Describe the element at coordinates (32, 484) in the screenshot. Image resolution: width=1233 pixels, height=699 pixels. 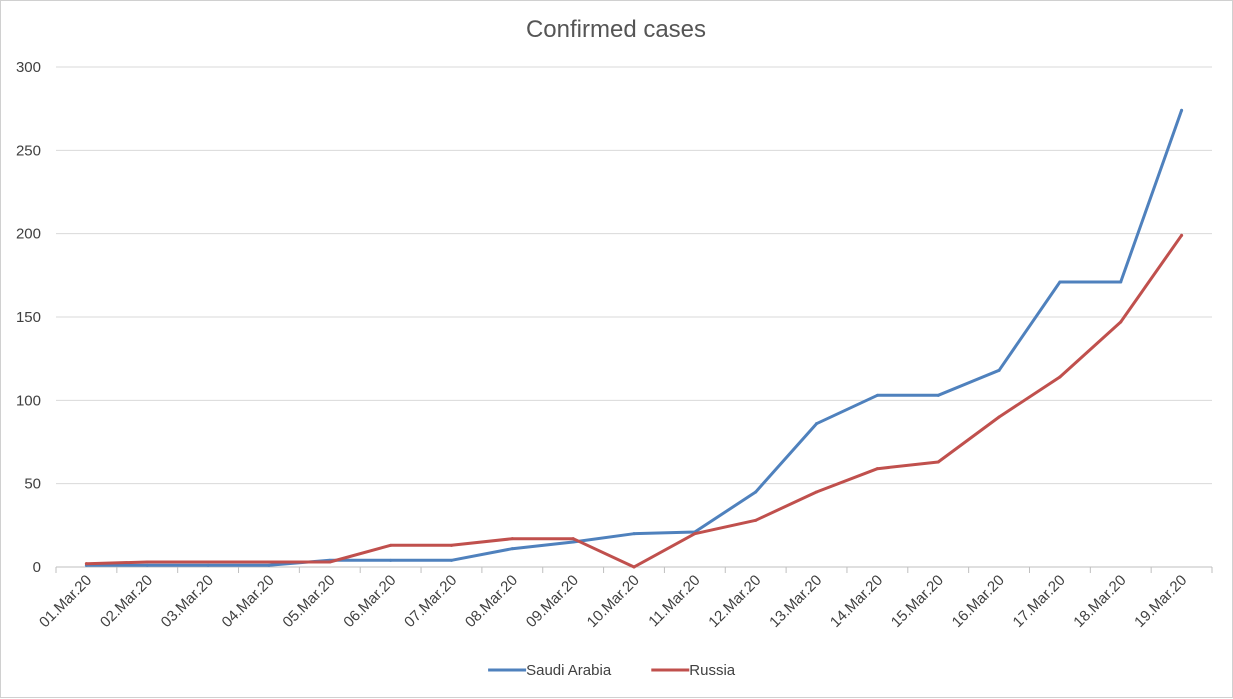
I see `y-tick-label: 50` at that location.